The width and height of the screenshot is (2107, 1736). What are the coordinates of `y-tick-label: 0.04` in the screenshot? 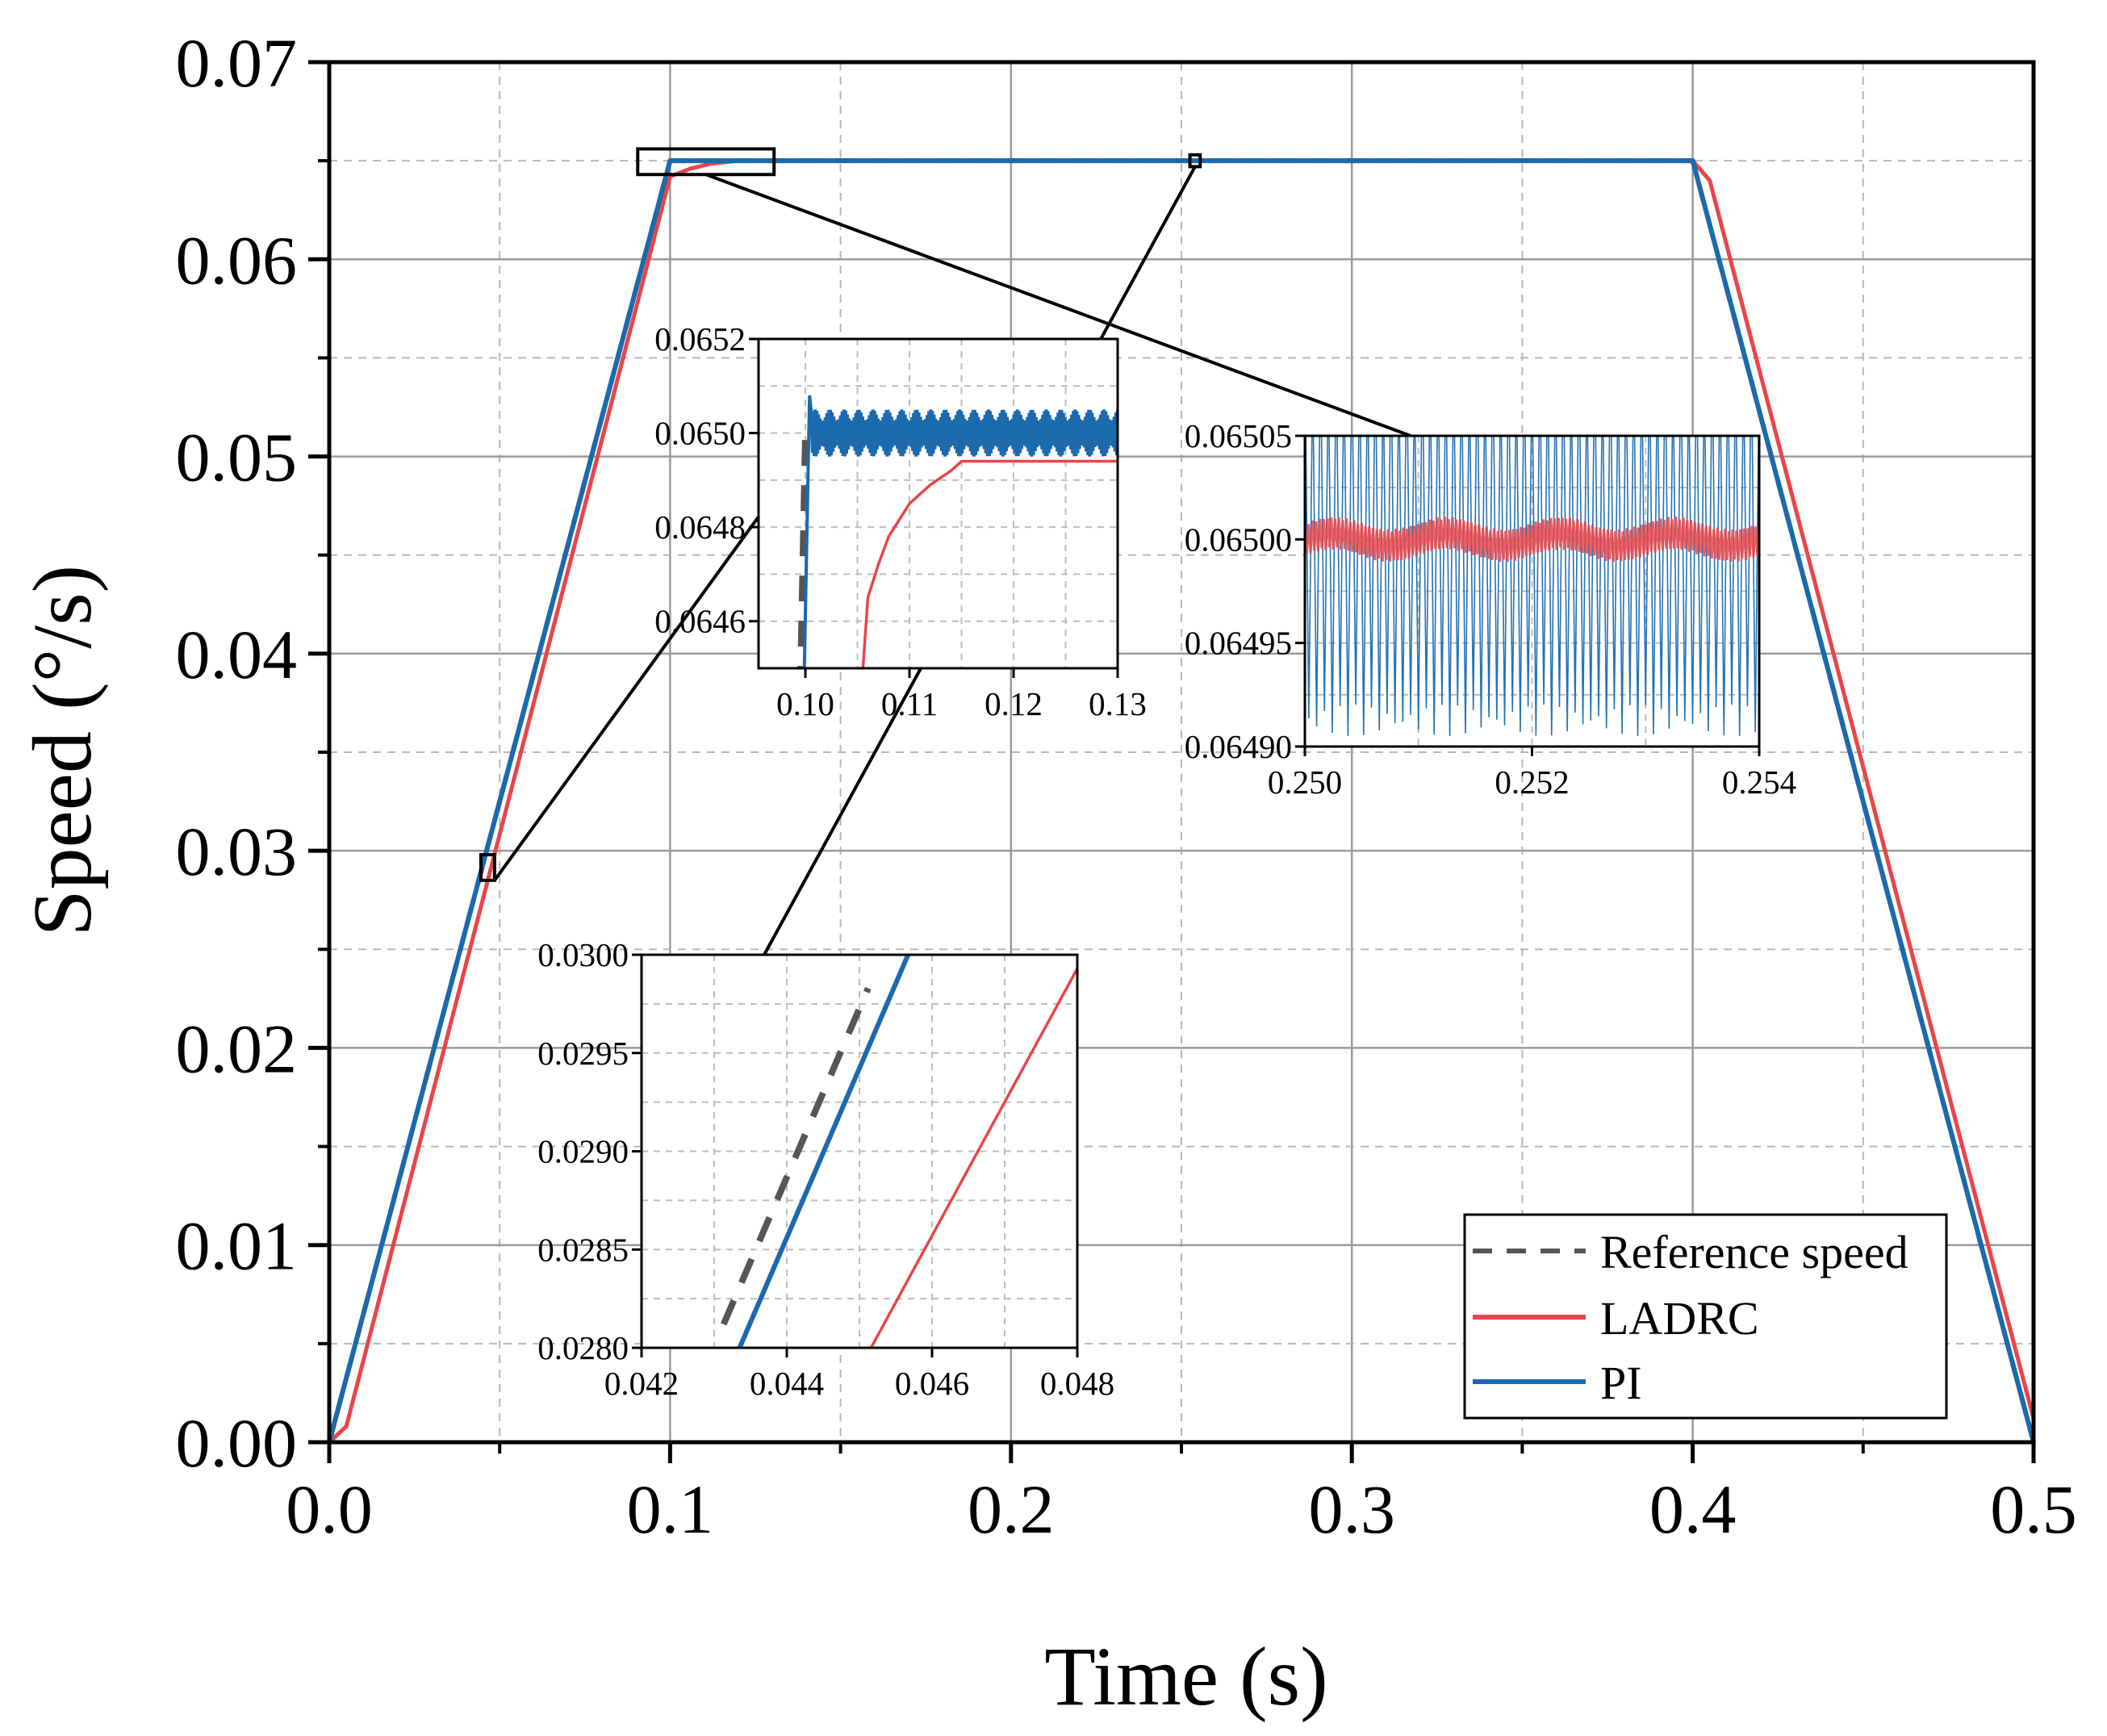 It's located at (237, 655).